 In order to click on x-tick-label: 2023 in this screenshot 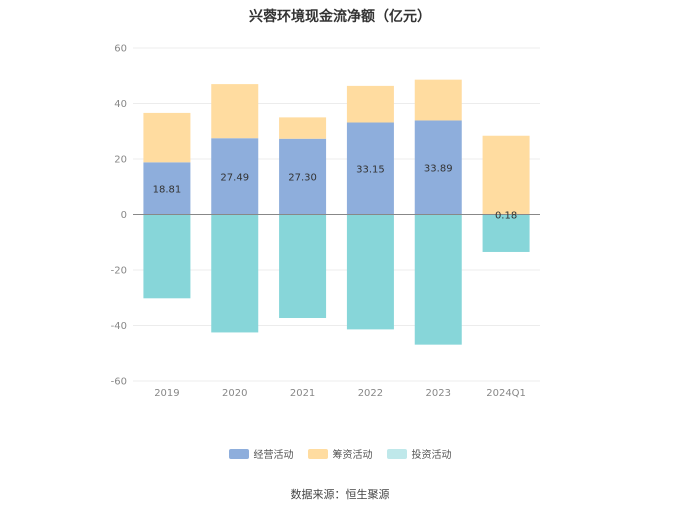, I will do `click(438, 393)`.